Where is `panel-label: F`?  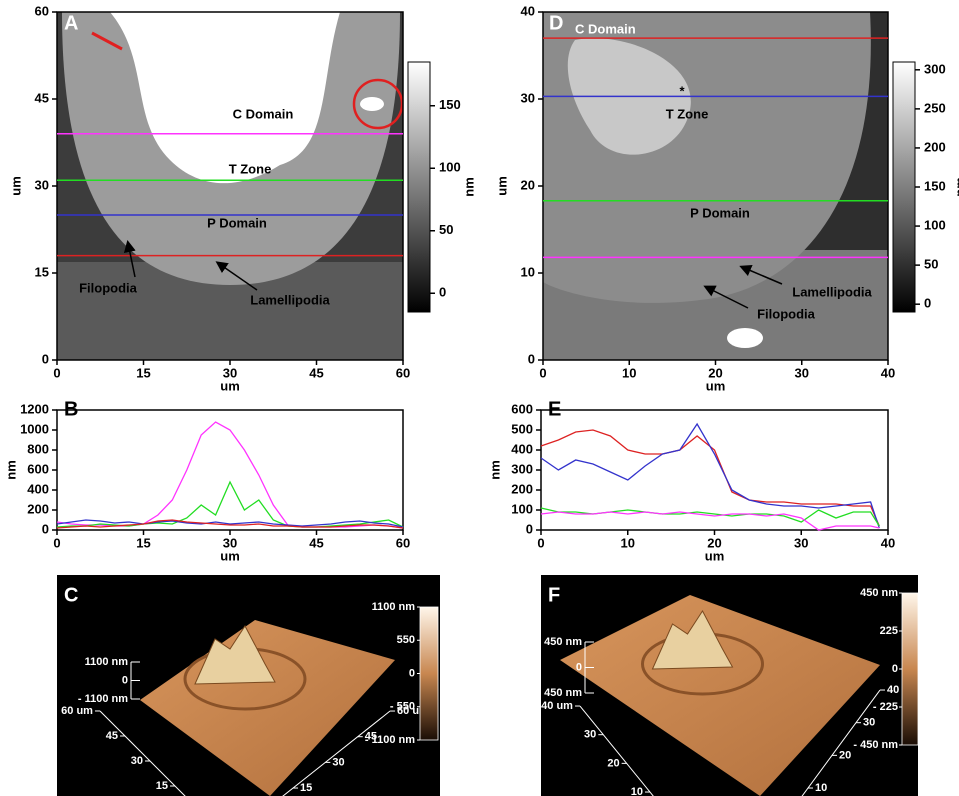
panel-label: F is located at coordinates (554, 595).